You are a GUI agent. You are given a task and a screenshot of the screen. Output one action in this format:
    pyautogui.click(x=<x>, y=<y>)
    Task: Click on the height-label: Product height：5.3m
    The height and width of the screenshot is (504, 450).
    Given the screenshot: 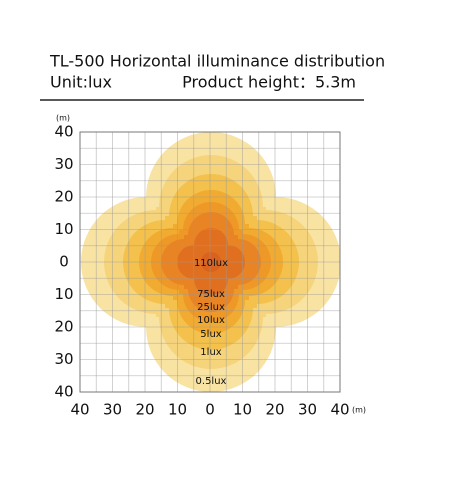 What is the action you would take?
    pyautogui.click(x=269, y=82)
    